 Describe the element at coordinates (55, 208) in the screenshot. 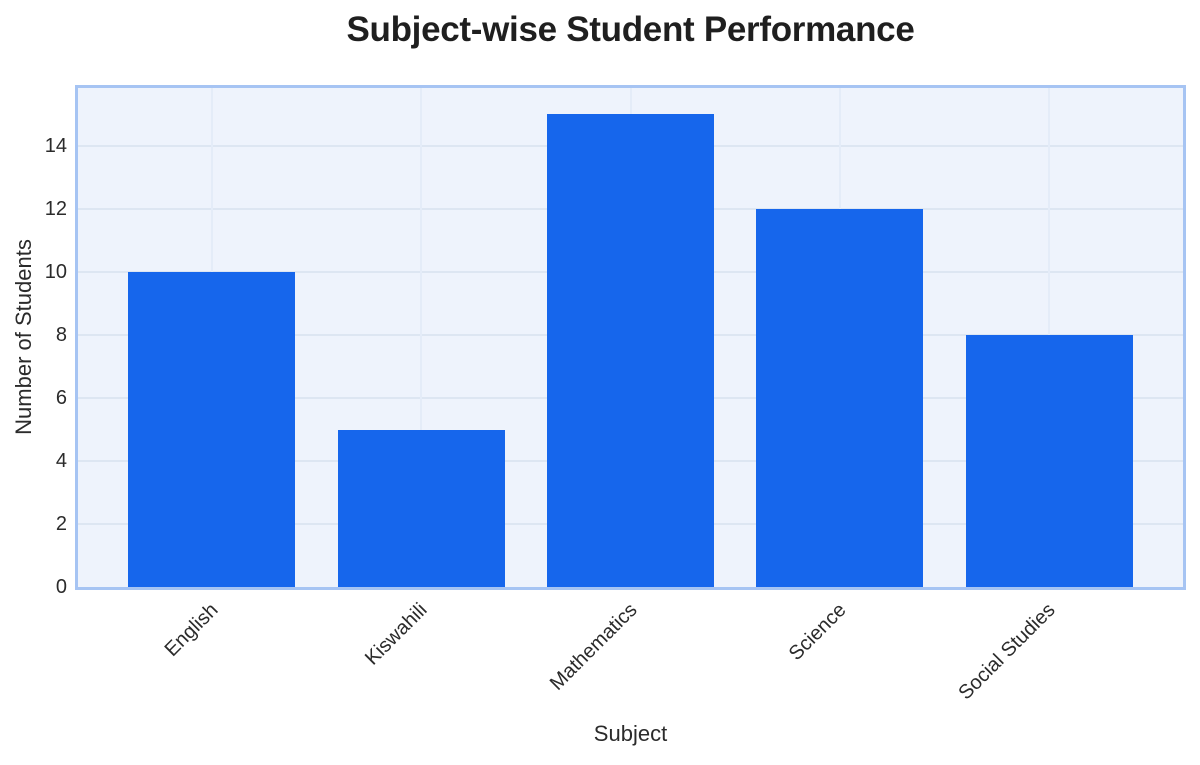

I see `y-tick-label-12: 12` at that location.